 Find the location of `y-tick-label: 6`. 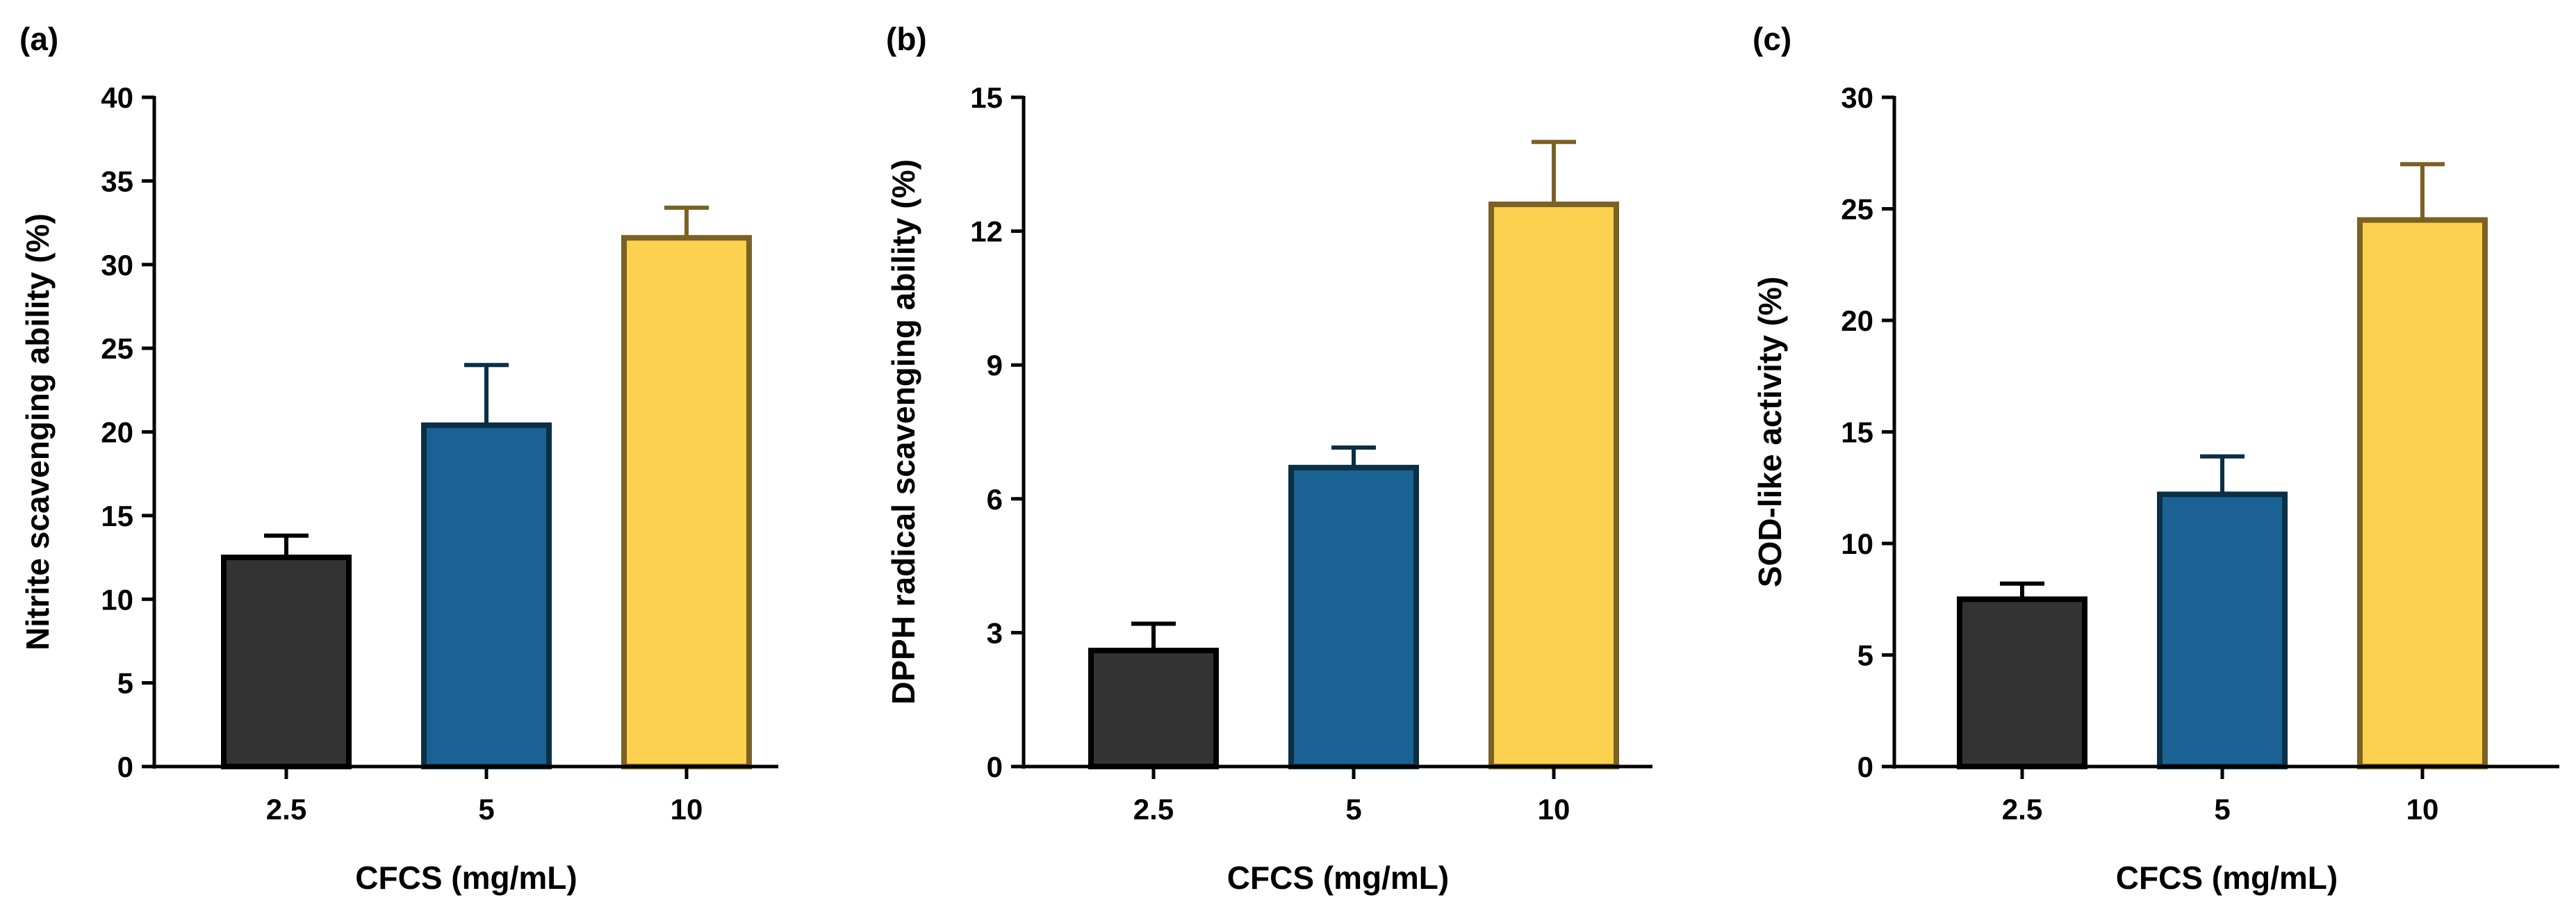

y-tick-label: 6 is located at coordinates (995, 499).